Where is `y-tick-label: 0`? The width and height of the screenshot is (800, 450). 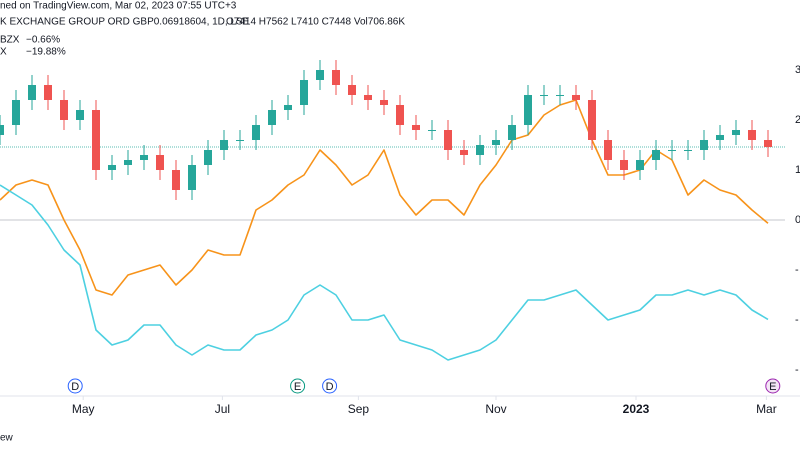
y-tick-label: 0 is located at coordinates (797, 220).